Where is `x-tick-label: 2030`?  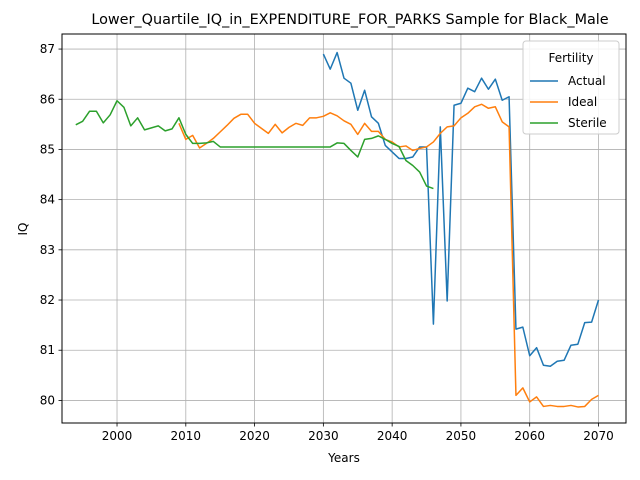
x-tick-label: 2030 is located at coordinates (323, 436).